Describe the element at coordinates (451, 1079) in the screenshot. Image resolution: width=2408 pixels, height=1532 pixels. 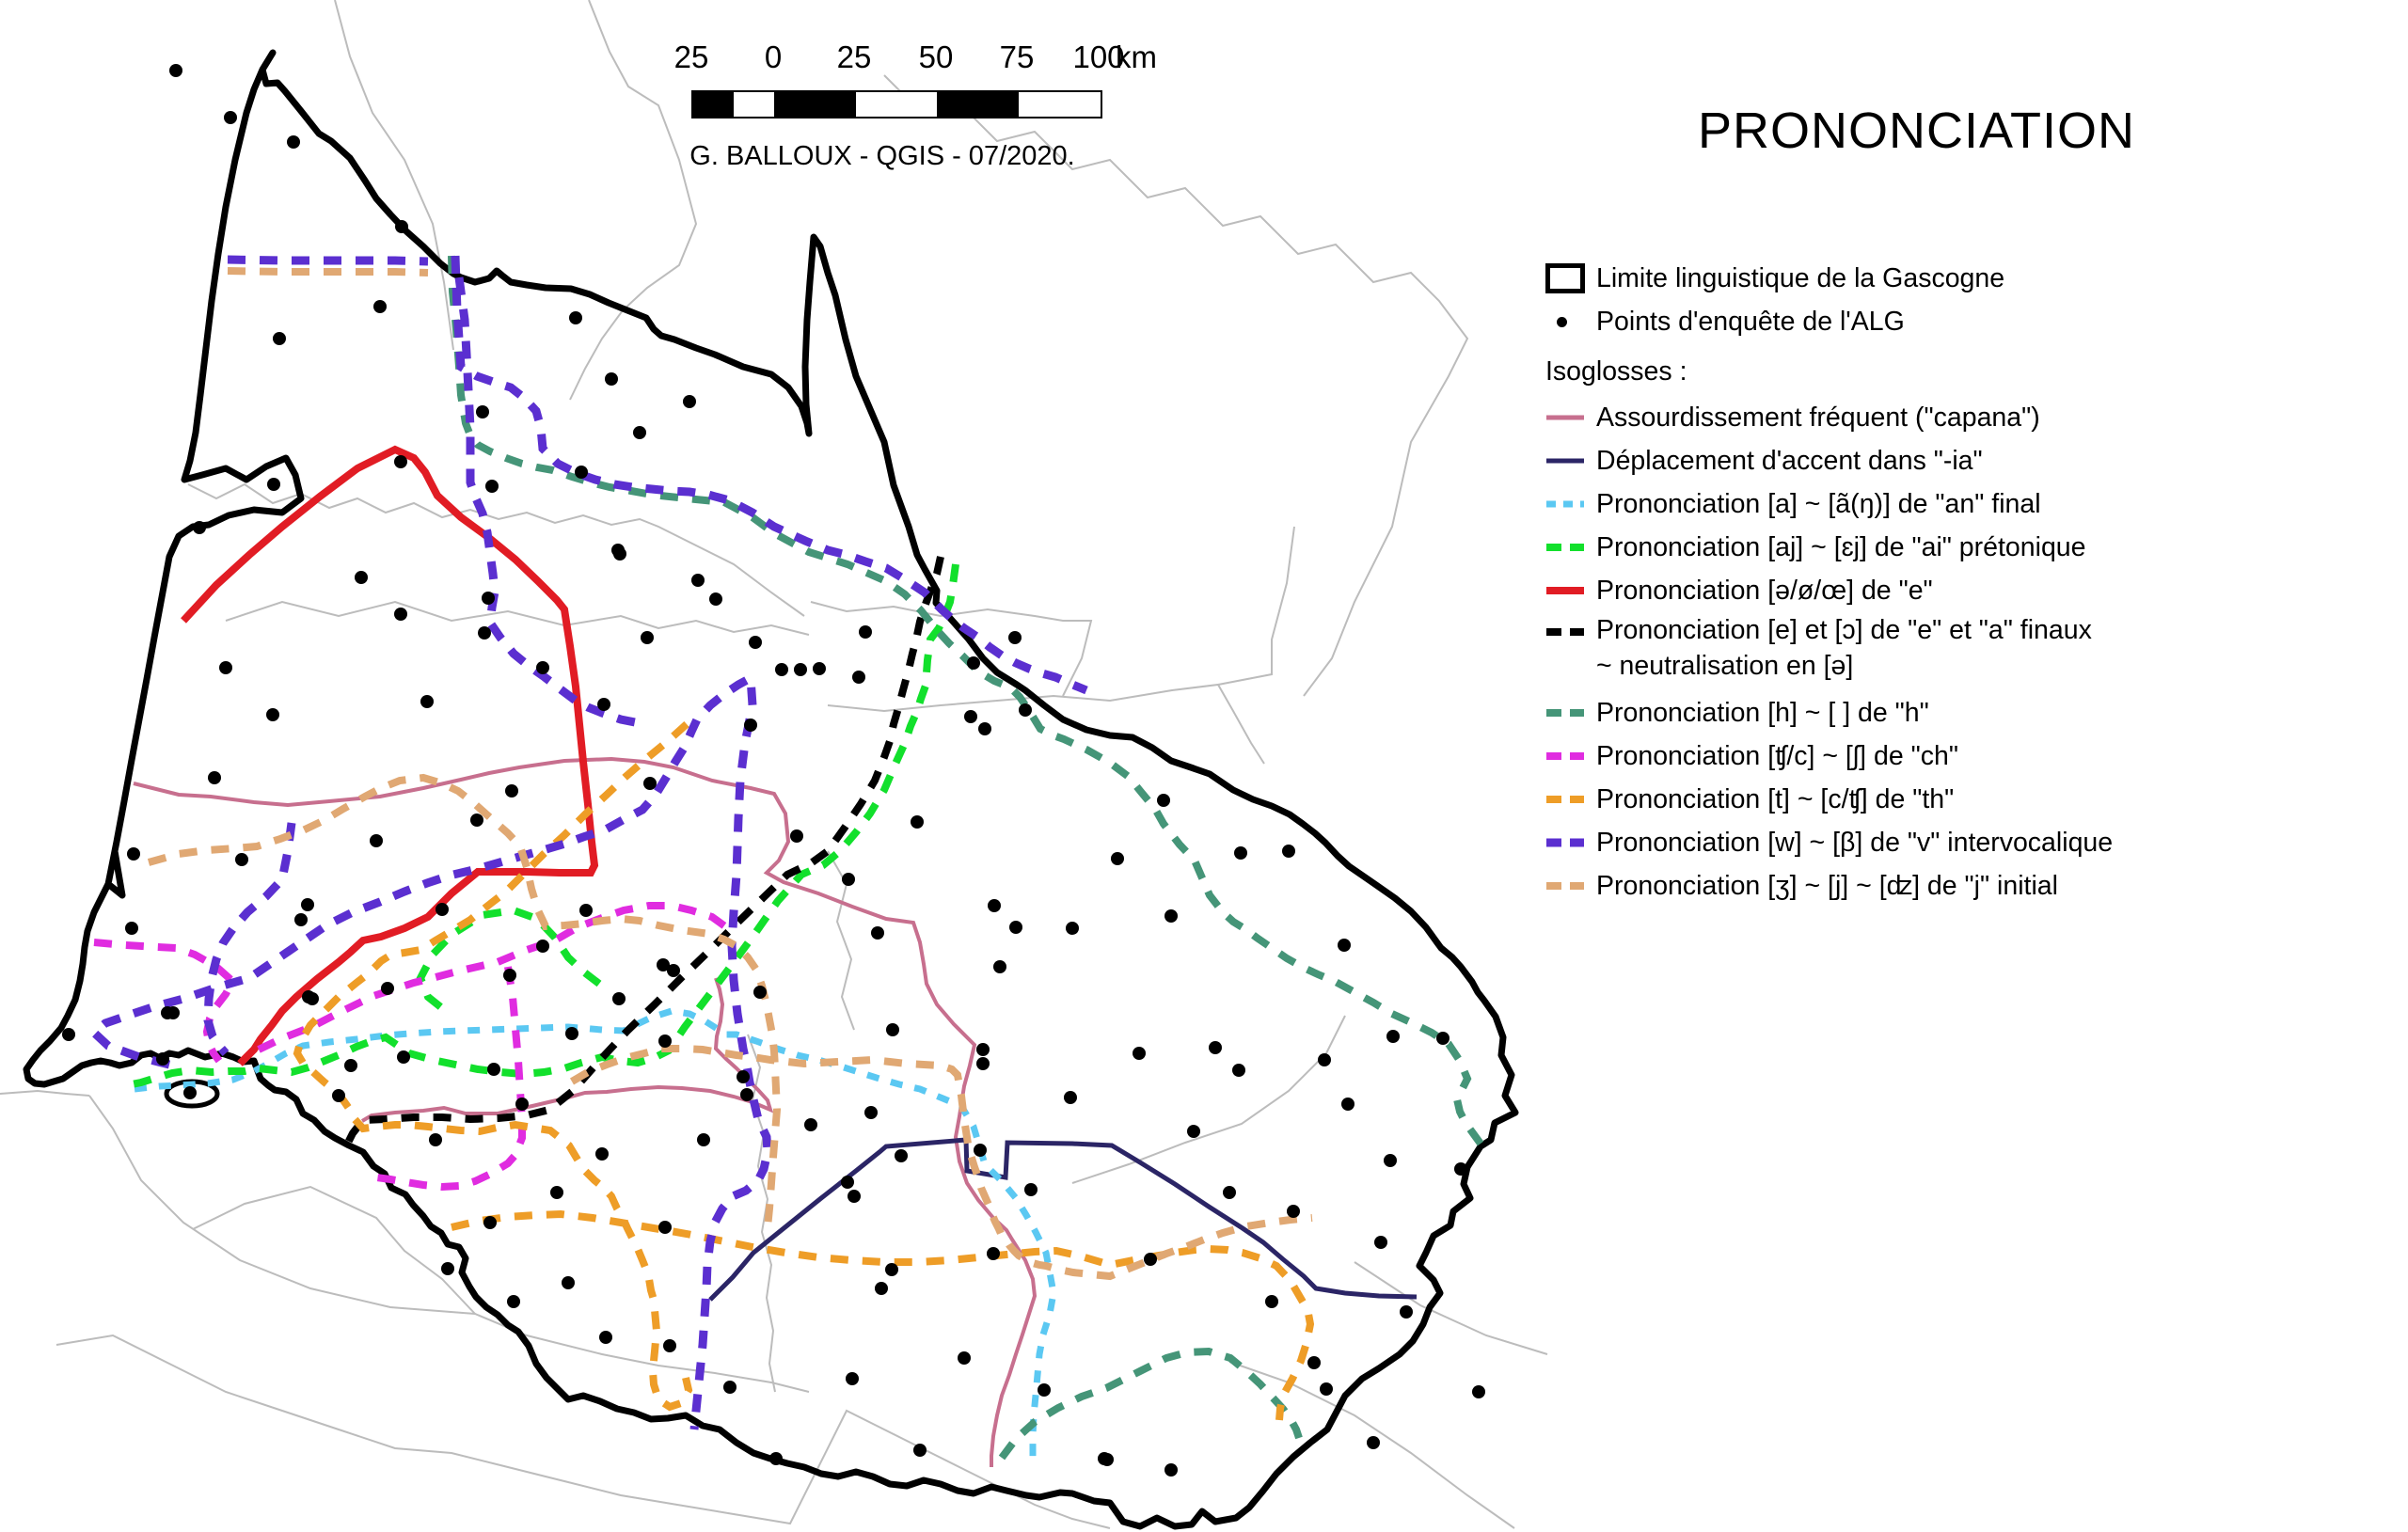
I see `isogloss-ch` at that location.